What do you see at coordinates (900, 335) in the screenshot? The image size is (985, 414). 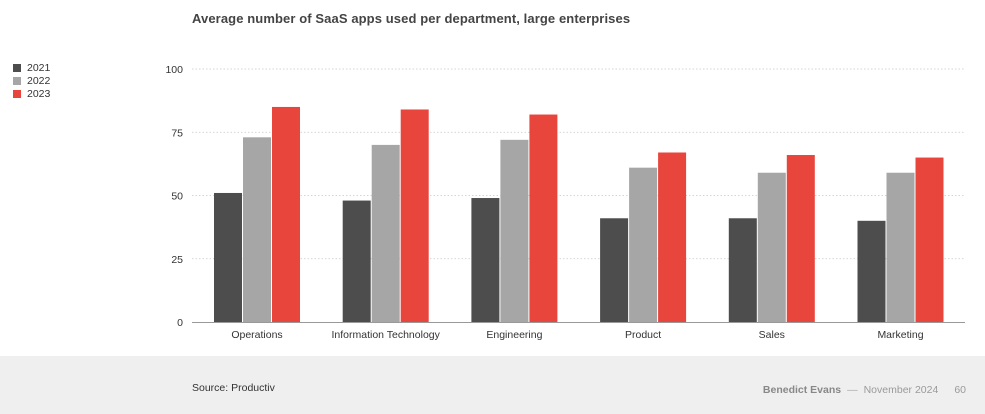 I see `x-tick-label: Marketing` at bounding box center [900, 335].